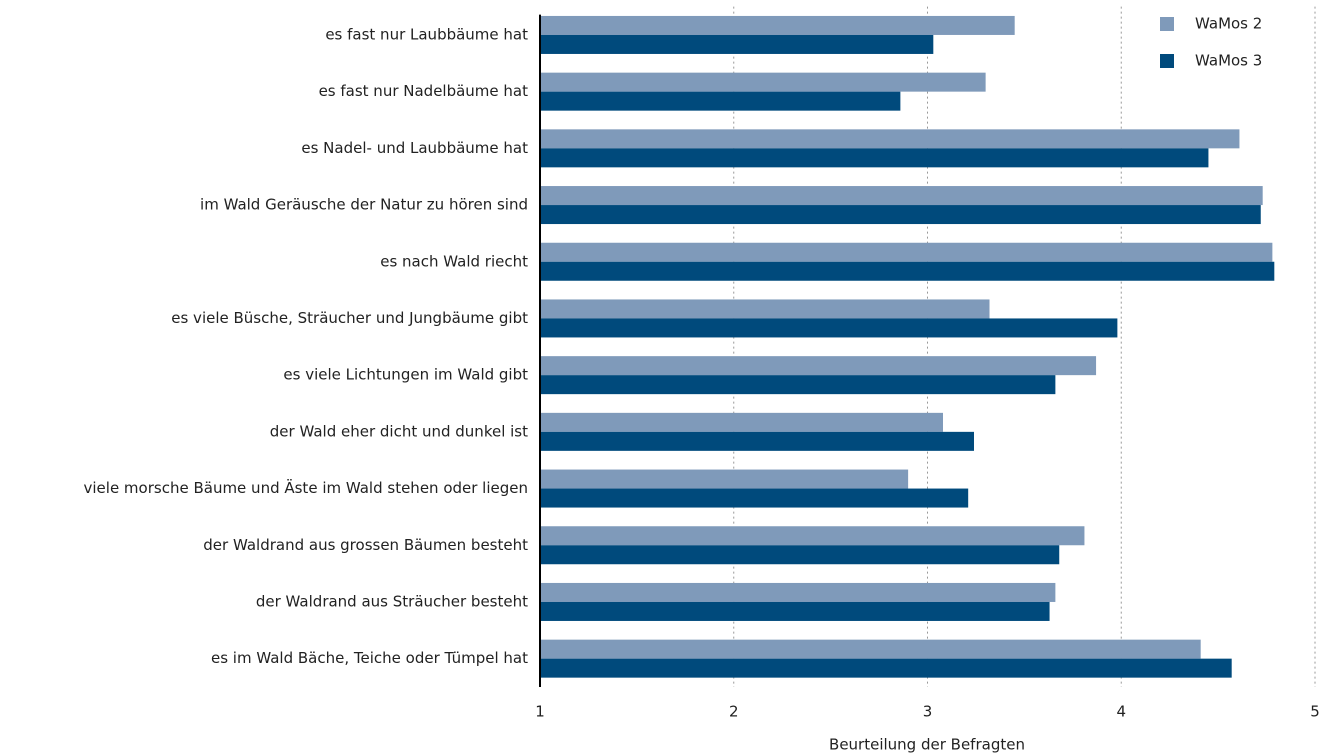 Image resolution: width=1325 pixels, height=755 pixels. I want to click on y-tick-label: es viele Lichtungen im Wald gibt, so click(405, 375).